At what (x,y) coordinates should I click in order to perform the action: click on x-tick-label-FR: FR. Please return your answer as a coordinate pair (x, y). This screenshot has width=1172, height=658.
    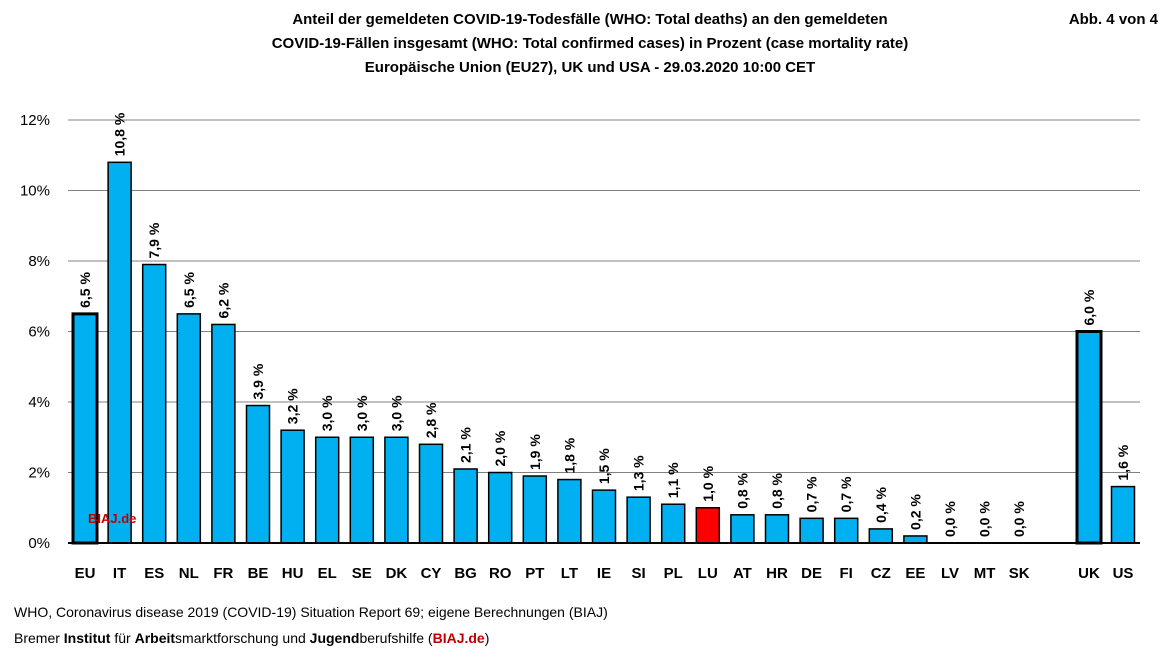
    Looking at the image, I should click on (223, 573).